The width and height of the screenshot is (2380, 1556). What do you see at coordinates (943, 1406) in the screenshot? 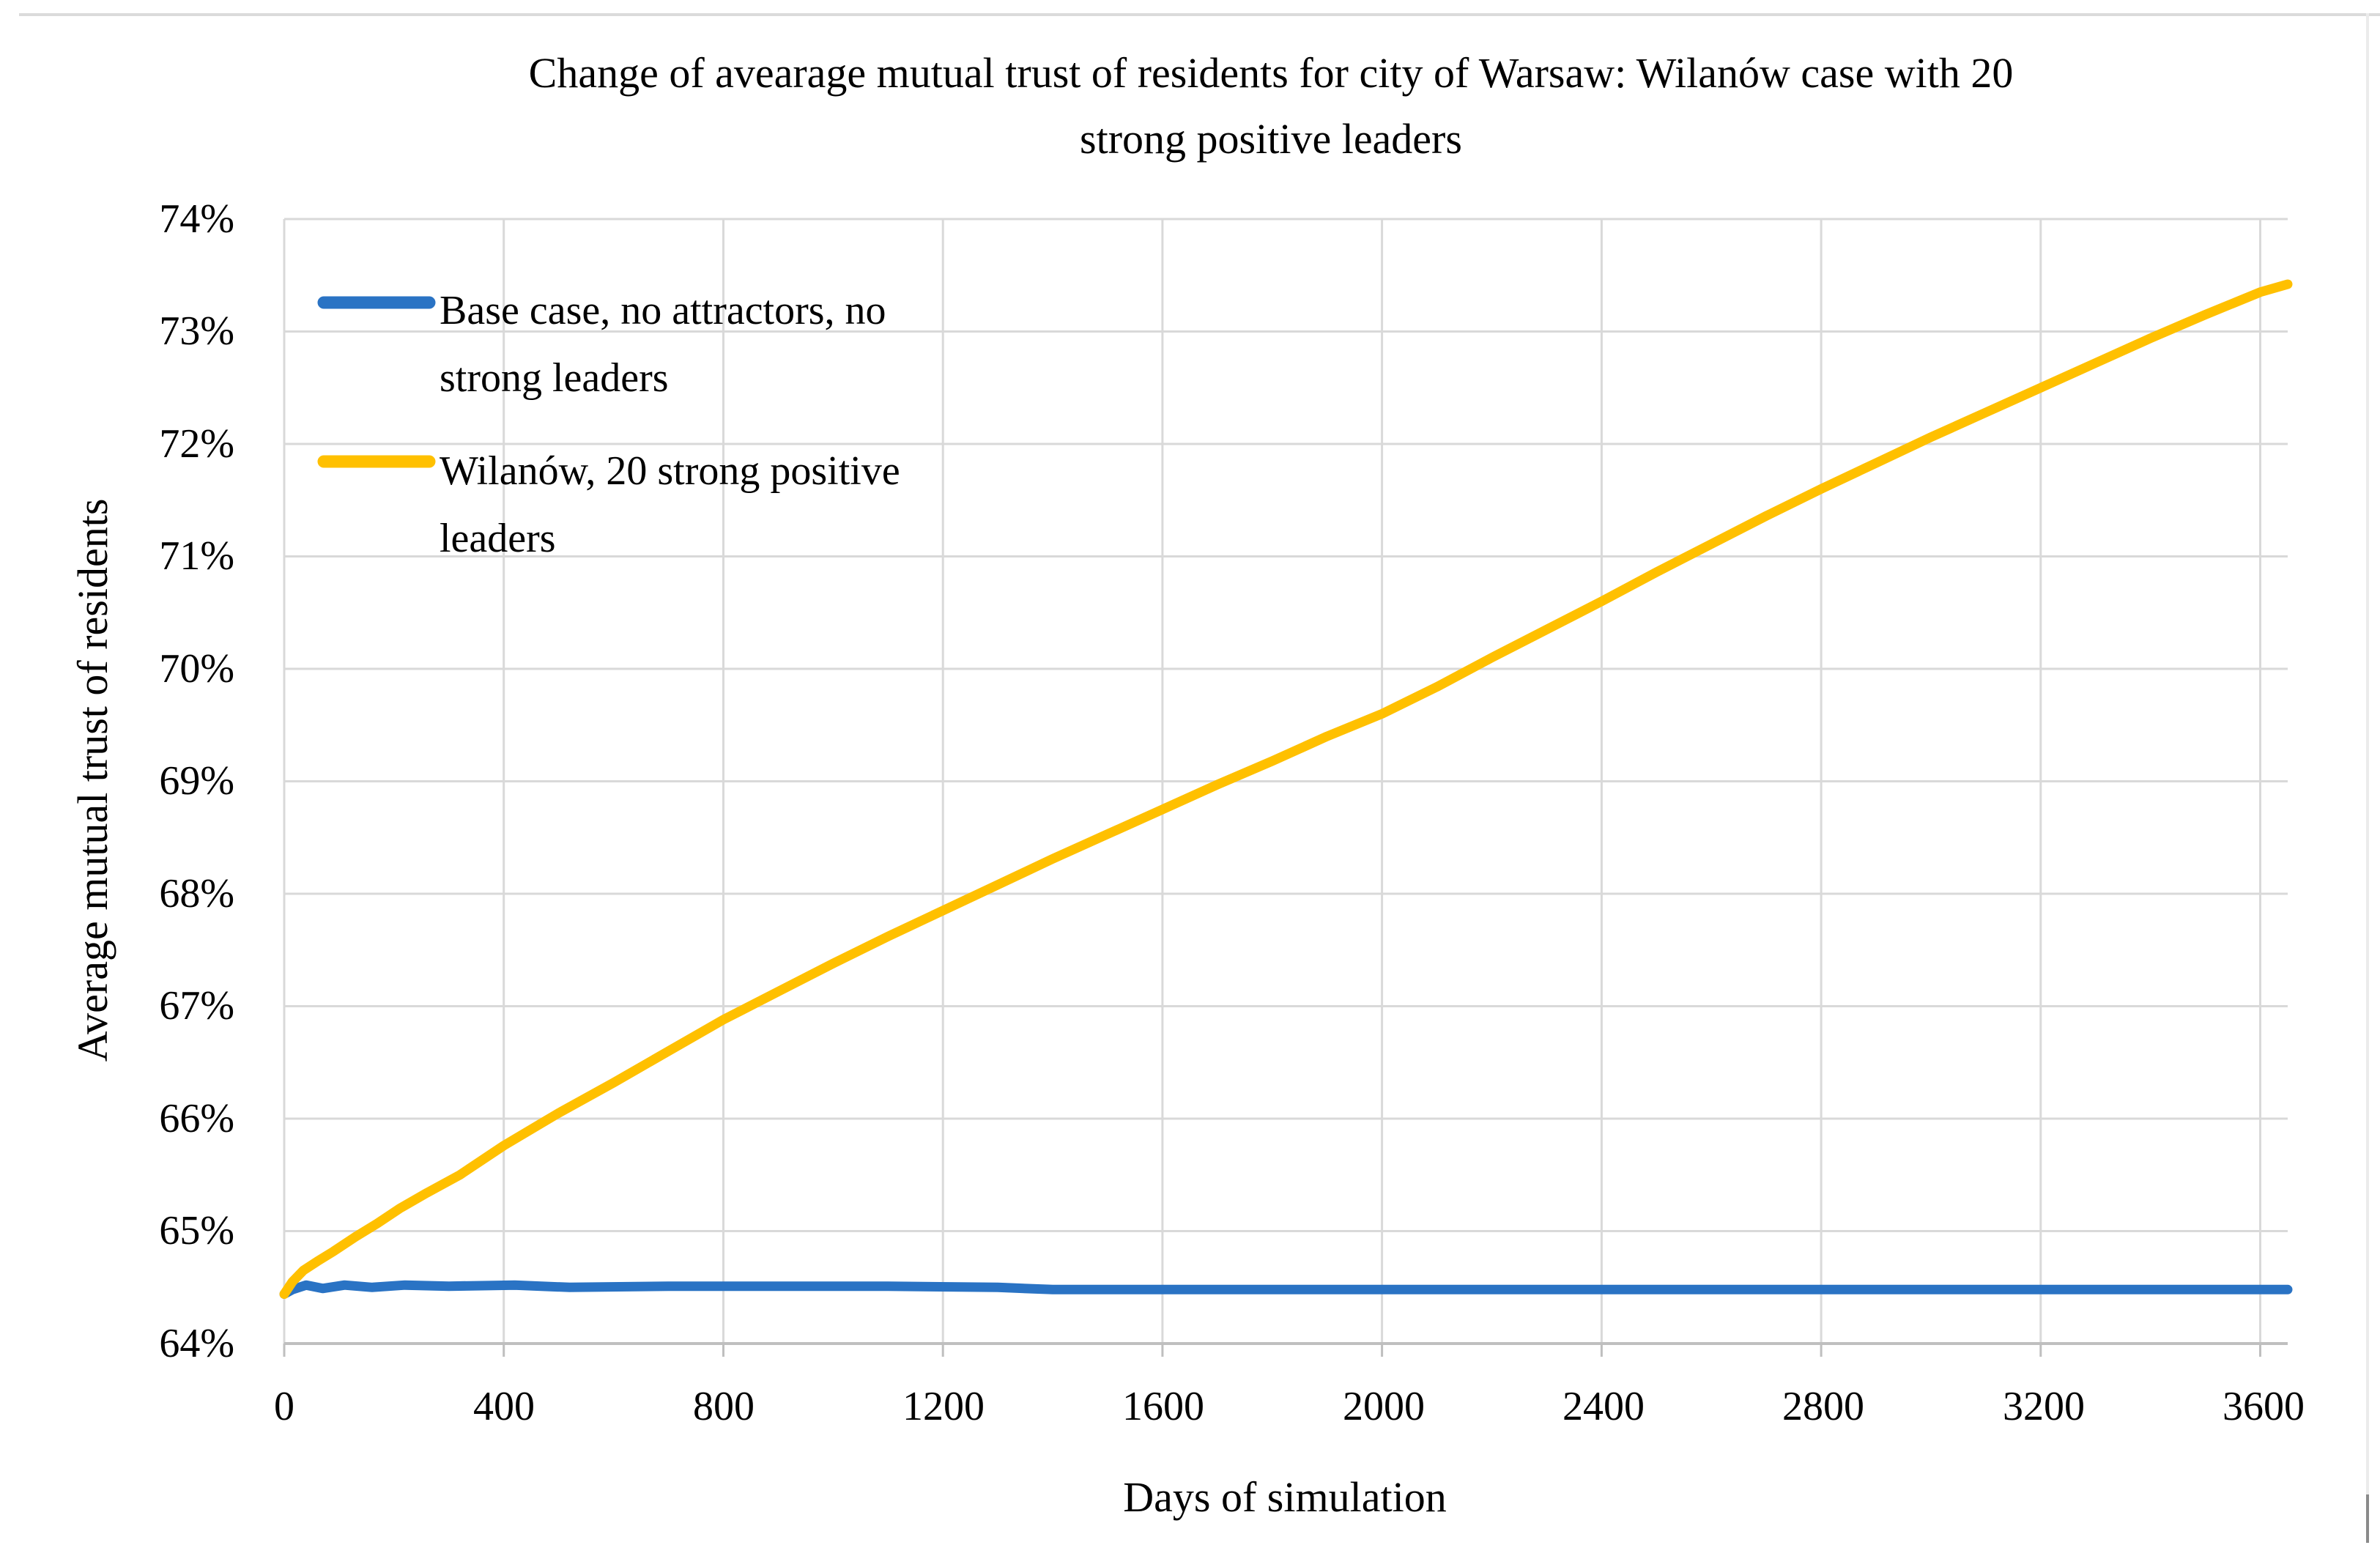
I see `x-tick-label: 1200` at bounding box center [943, 1406].